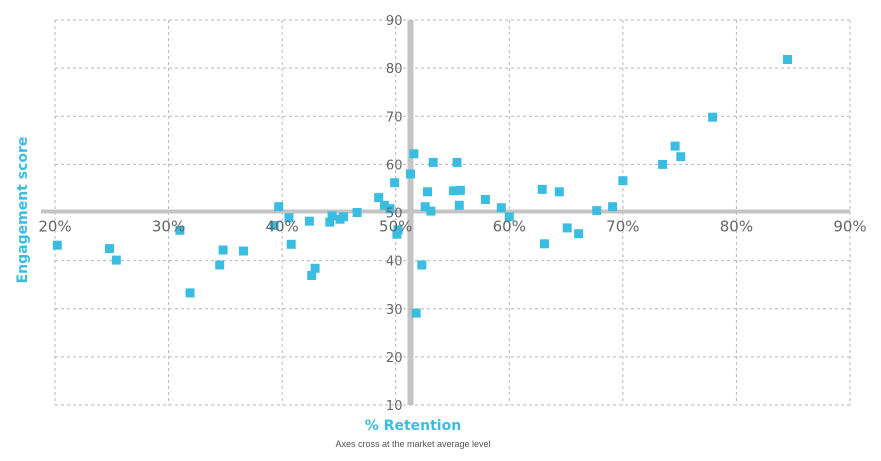 This screenshot has height=461, width=881. I want to click on y-tick-label-1: 20, so click(394, 358).